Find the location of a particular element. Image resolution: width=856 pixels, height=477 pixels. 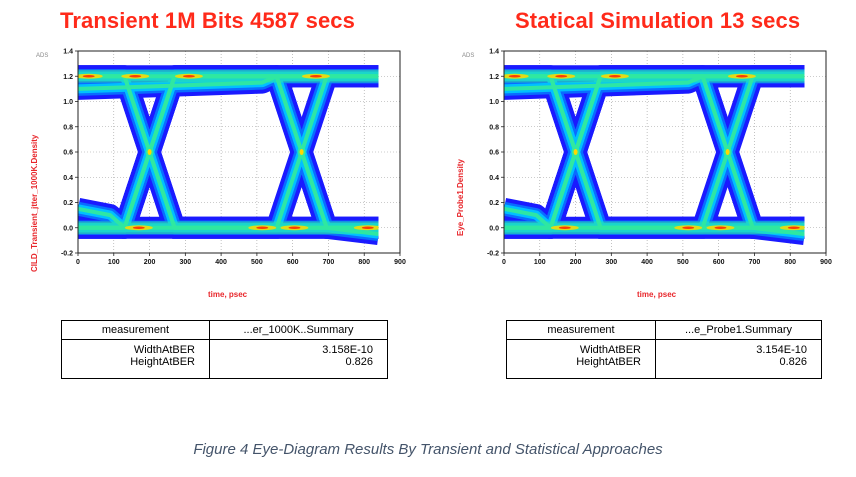

measurement-values: 3.158E-10 0.826 is located at coordinates (298, 359).